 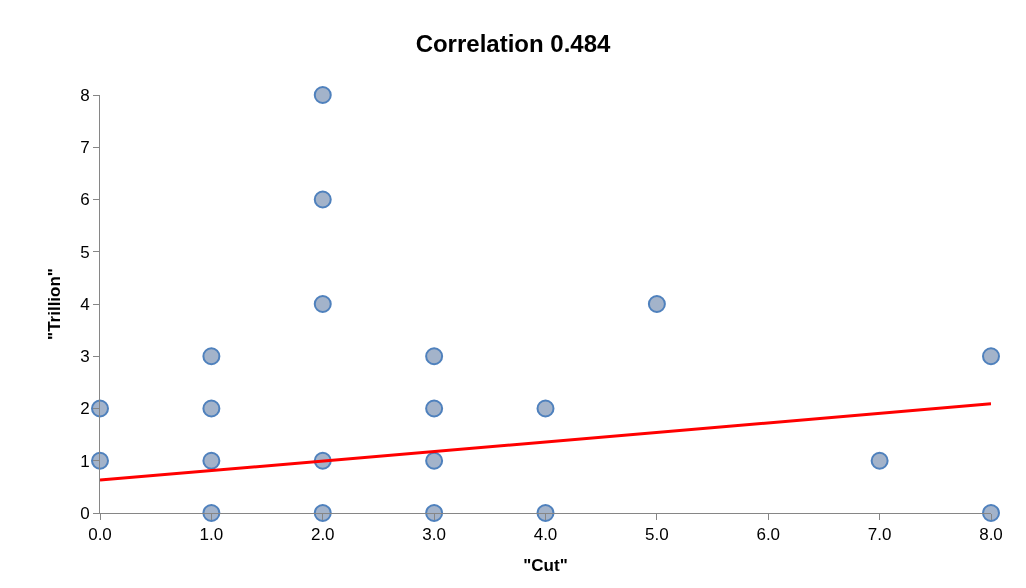 I want to click on x-tick-label: 1.0, so click(x=211, y=535).